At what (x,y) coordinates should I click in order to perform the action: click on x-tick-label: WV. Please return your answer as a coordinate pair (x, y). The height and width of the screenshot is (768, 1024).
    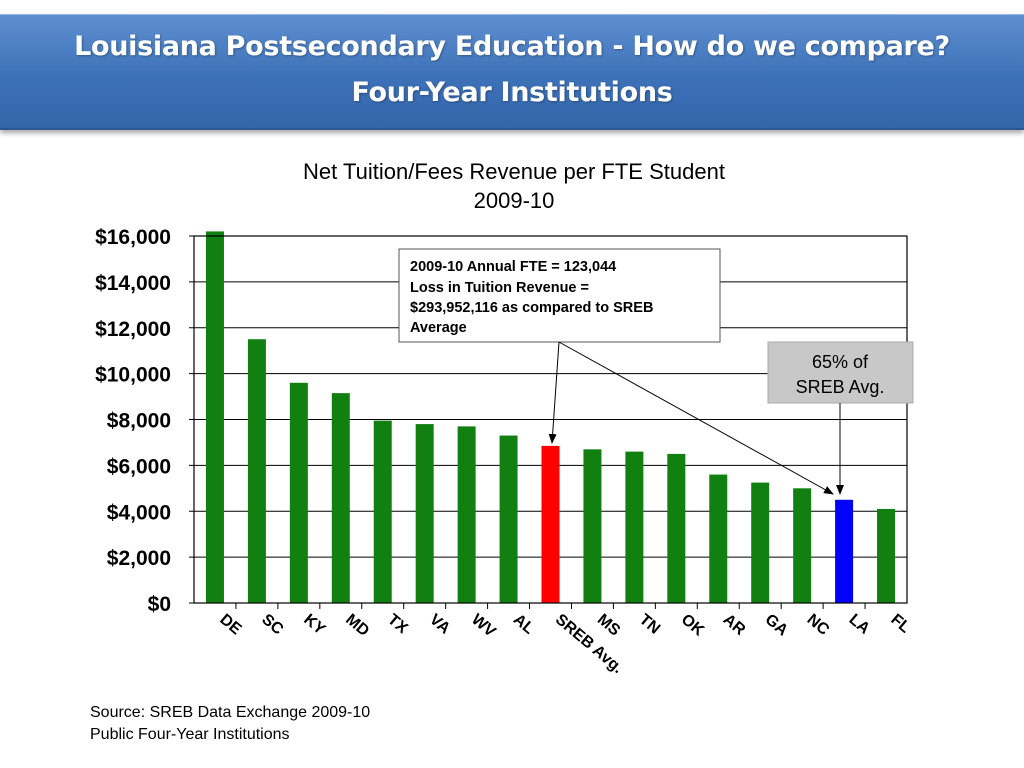
    Looking at the image, I should click on (483, 626).